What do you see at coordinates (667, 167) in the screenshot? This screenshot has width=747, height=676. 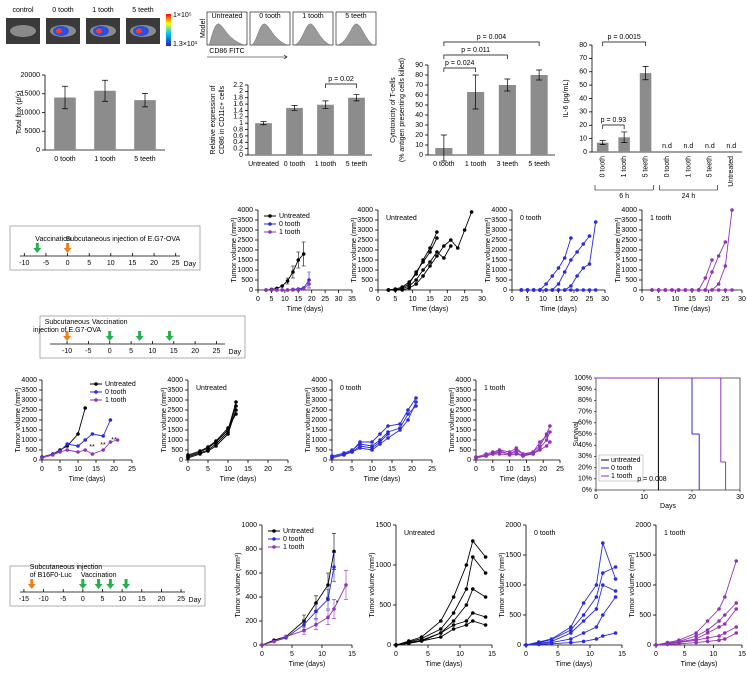 I see `x-tick-label: 0 tooth` at bounding box center [667, 167].